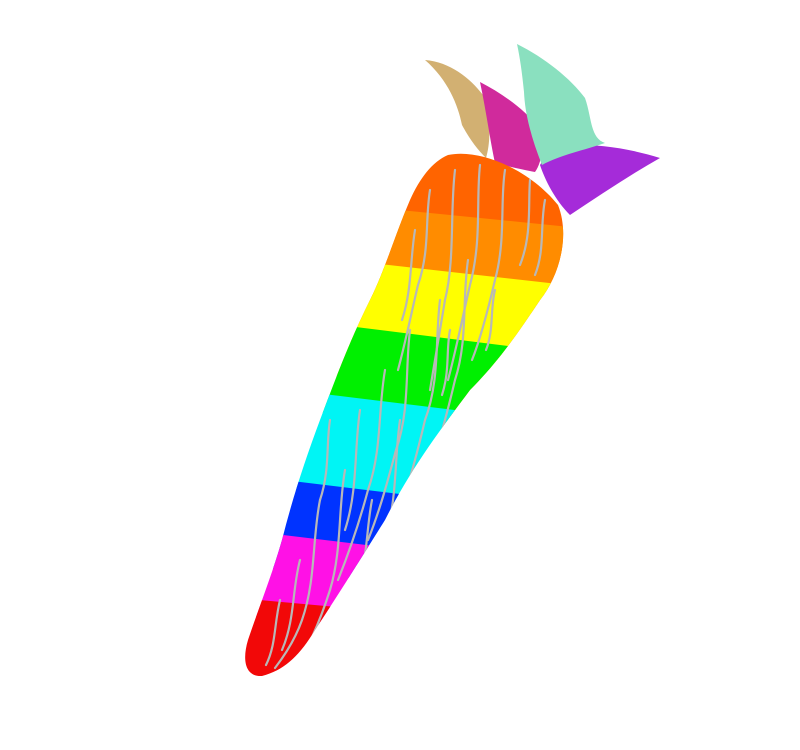  I want to click on stripe-red, so click(404, 633).